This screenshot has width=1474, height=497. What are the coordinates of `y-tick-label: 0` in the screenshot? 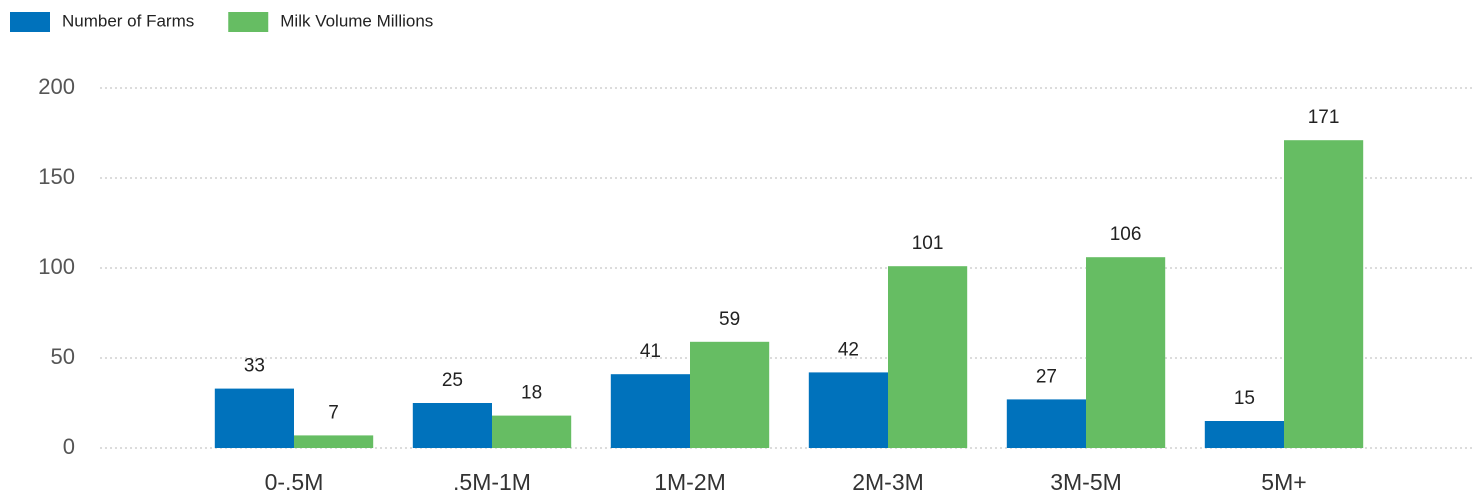 It's located at (69, 446).